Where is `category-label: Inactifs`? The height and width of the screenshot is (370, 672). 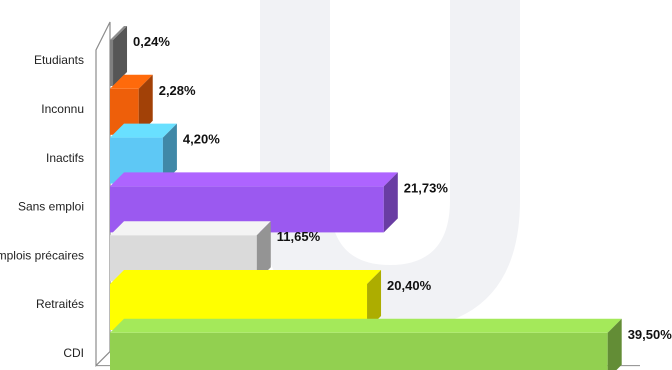
category-label: Inactifs is located at coordinates (65, 158).